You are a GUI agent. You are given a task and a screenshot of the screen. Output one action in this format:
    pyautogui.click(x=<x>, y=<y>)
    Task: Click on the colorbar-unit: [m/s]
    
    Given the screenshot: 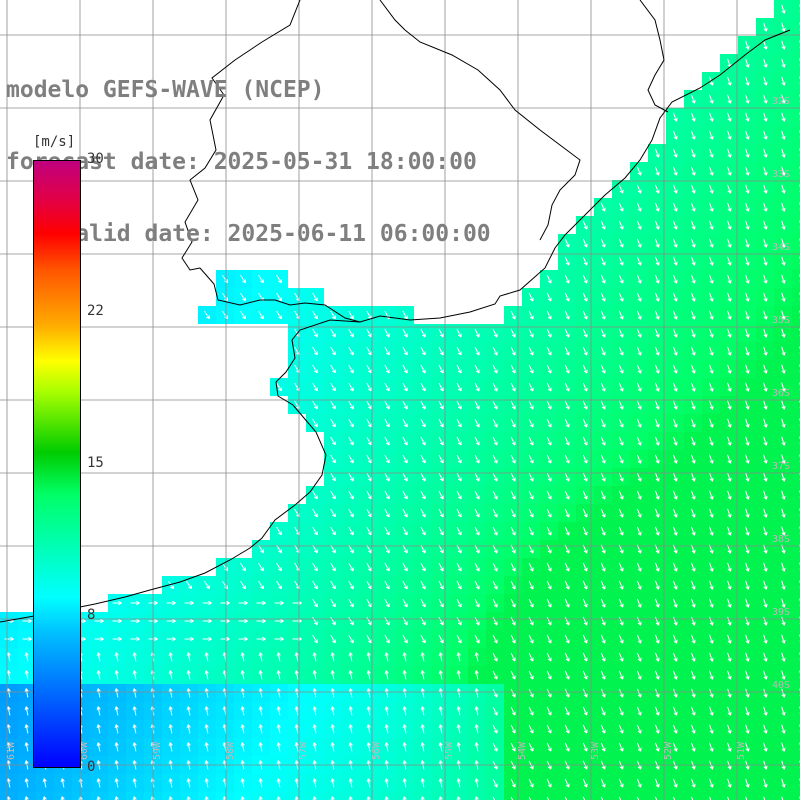 What is the action you would take?
    pyautogui.click(x=54, y=142)
    